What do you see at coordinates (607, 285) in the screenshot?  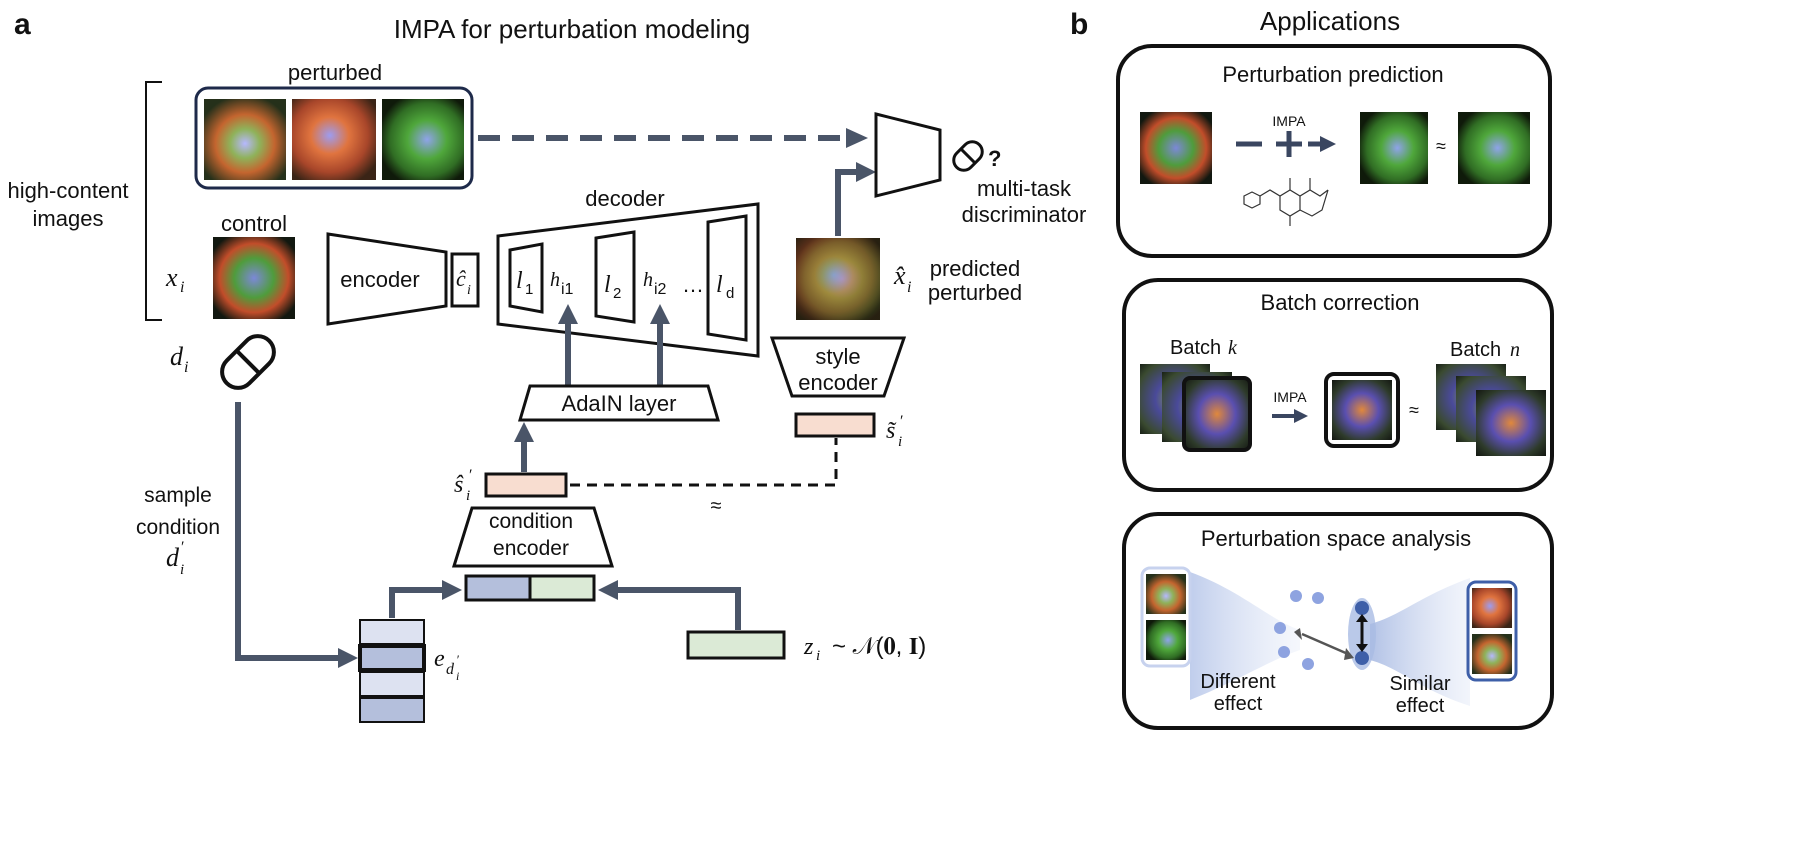 I see `layer-2-symbol: l` at bounding box center [607, 285].